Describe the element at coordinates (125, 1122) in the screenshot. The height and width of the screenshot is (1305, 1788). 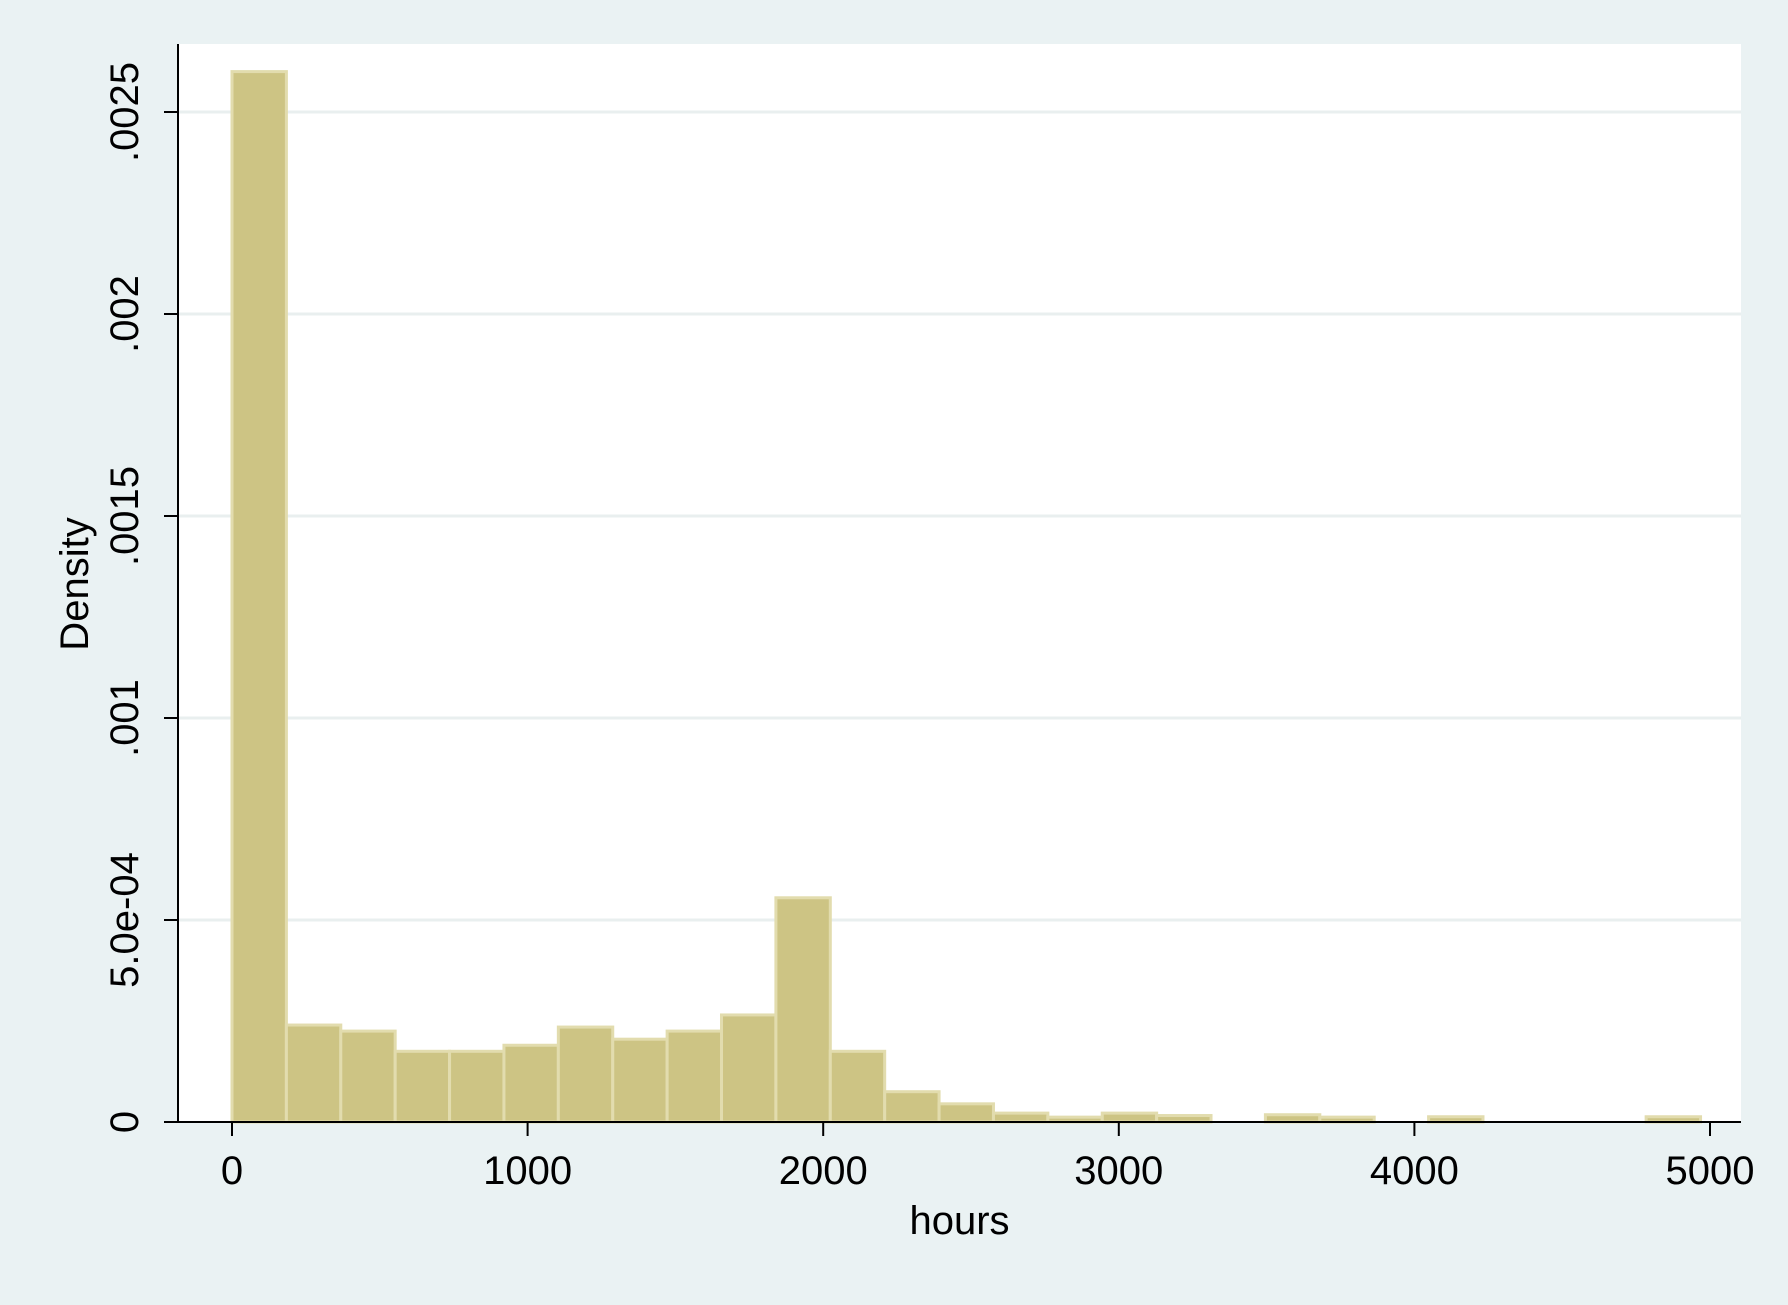
I see `y-tick-label: 0` at that location.